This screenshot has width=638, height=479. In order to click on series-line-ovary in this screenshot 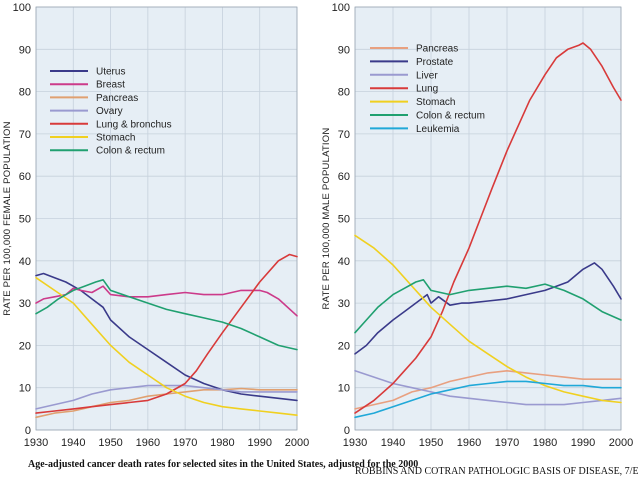, I will do `click(166, 397)`.